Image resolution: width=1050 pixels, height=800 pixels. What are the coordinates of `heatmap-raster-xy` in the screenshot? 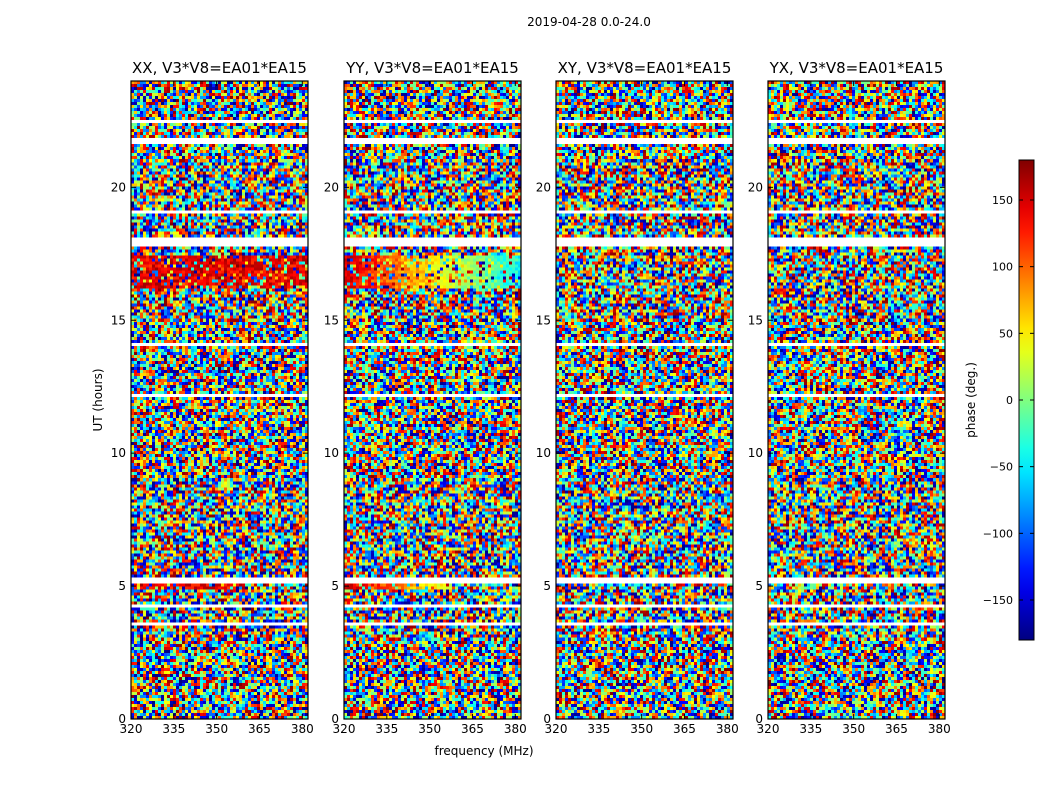 It's located at (644, 400).